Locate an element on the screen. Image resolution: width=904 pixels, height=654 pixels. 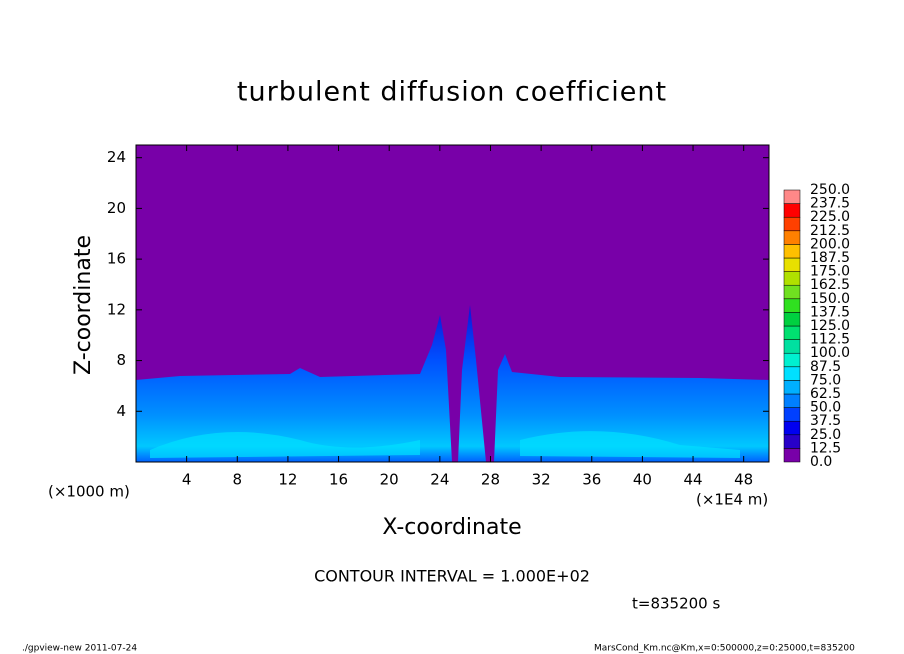
colorbar-label: 87.5 is located at coordinates (825, 367).